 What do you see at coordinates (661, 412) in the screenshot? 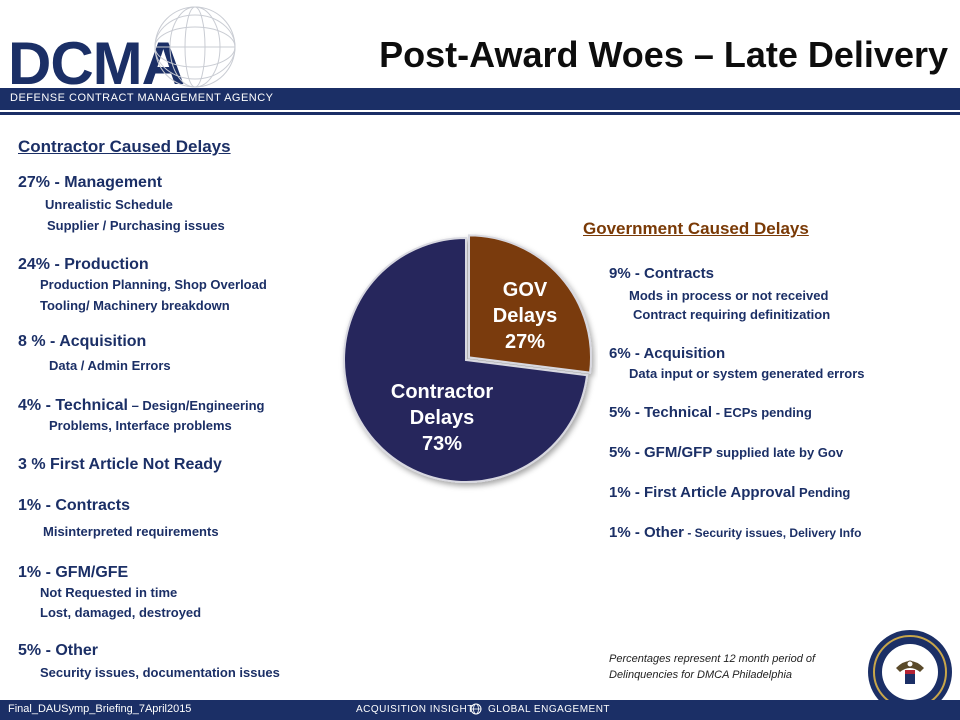
I see `gov-technical-label: 5% - Technical` at bounding box center [661, 412].